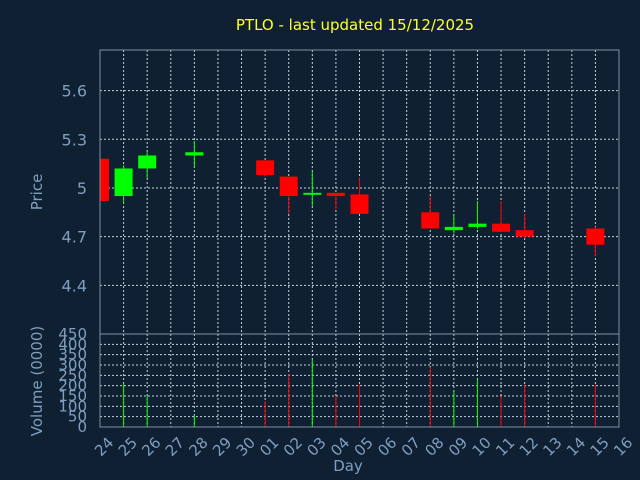  I want to click on x-tick-label: 09, so click(458, 447).